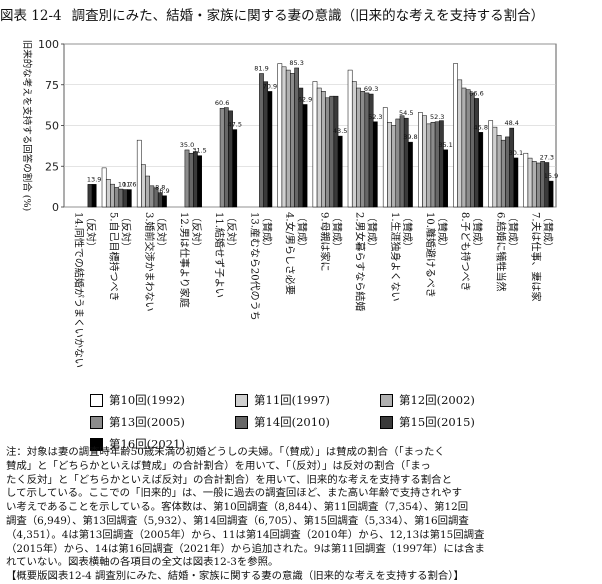 This screenshot has width=602, height=584. What do you see at coordinates (325, 242) in the screenshot?
I see `x-tick-label: 9.母親は家に` at bounding box center [325, 242].